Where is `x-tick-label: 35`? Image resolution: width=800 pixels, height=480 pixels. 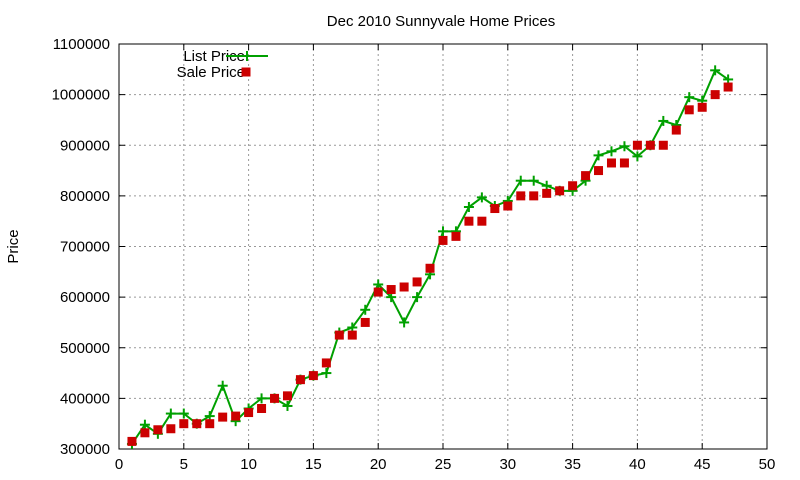
x-tick-label: 35 is located at coordinates (572, 464).